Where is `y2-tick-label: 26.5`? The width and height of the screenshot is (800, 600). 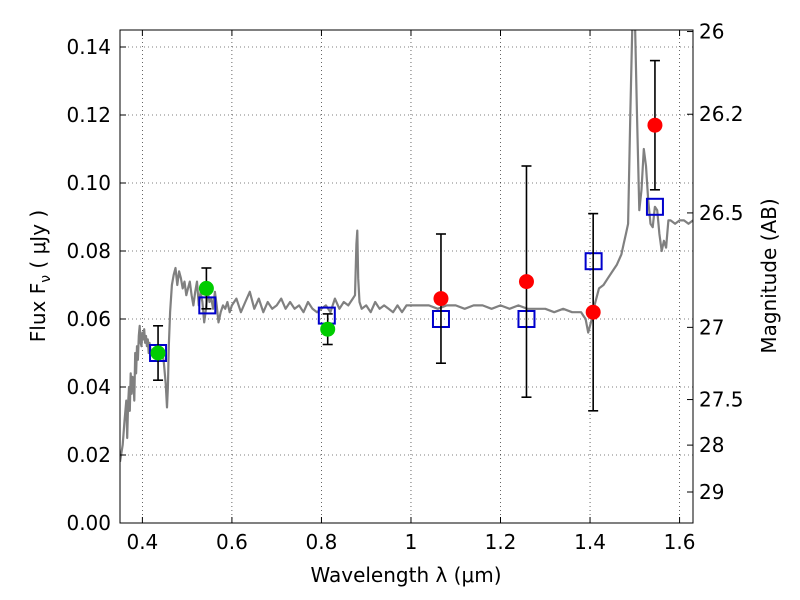
y2-tick-label: 26.5 is located at coordinates (721, 213).